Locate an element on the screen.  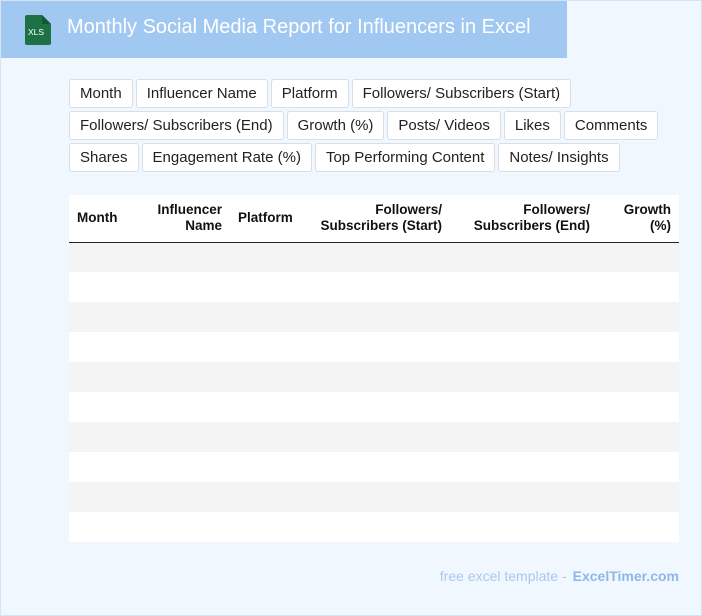
tag-shares: Shares is located at coordinates (104, 157).